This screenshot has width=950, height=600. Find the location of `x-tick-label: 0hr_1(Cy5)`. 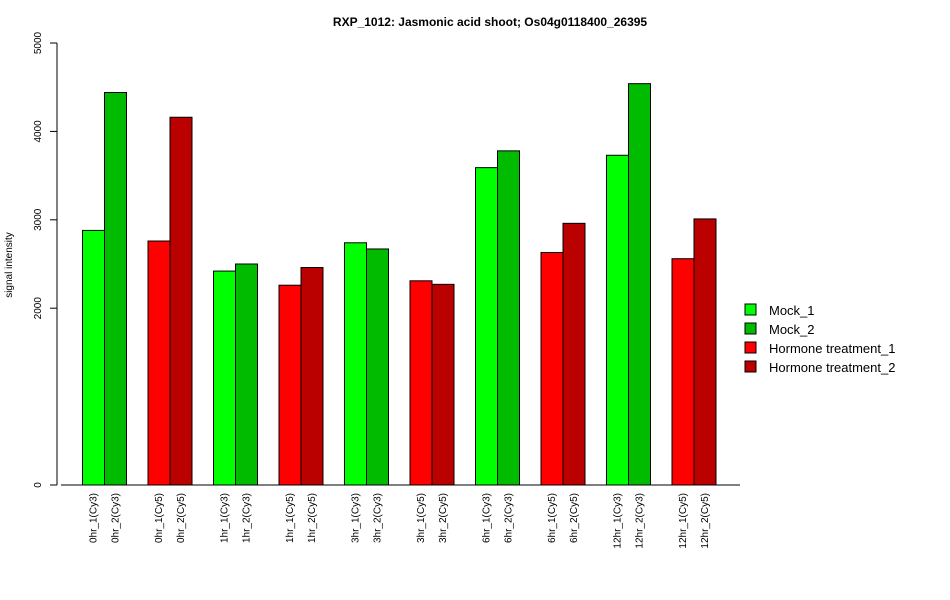

x-tick-label: 0hr_1(Cy5) is located at coordinates (159, 518).